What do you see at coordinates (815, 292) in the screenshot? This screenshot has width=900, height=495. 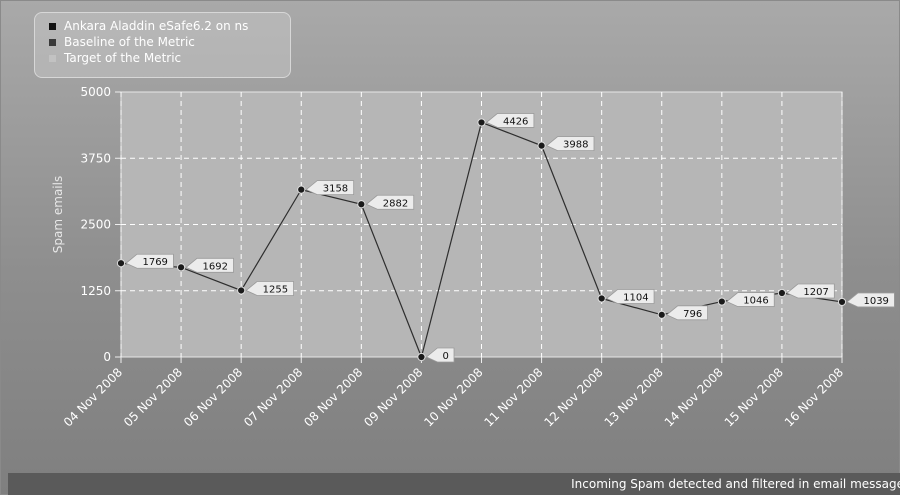 I see `data-label-text: 1207` at bounding box center [815, 292].